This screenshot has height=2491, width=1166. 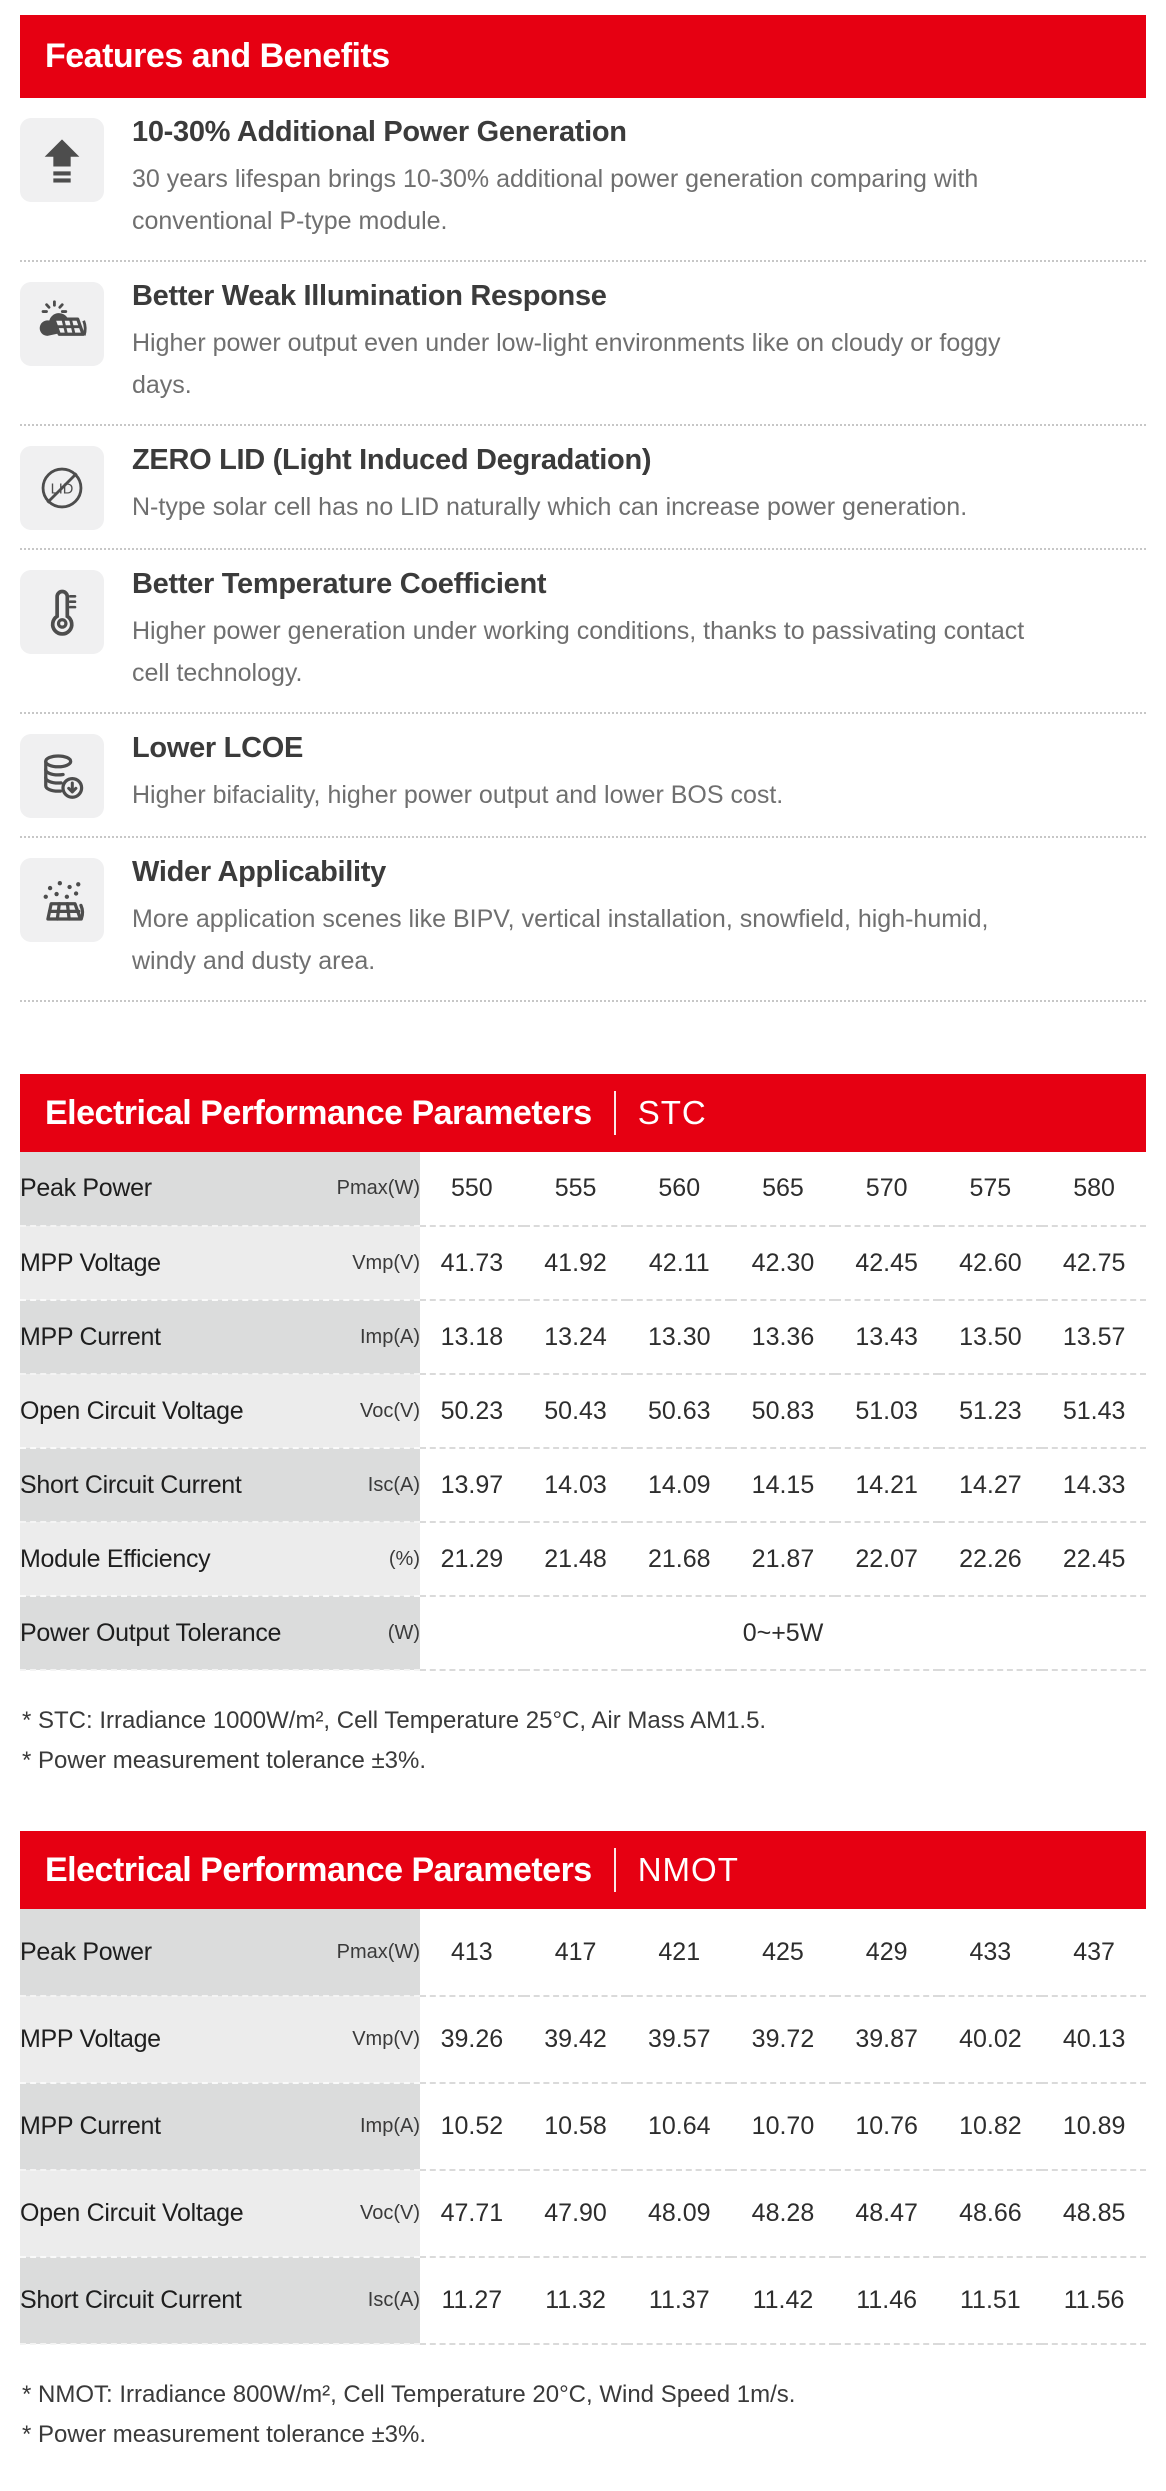 What do you see at coordinates (679, 1485) in the screenshot?
I see `value-cell: 14.09` at bounding box center [679, 1485].